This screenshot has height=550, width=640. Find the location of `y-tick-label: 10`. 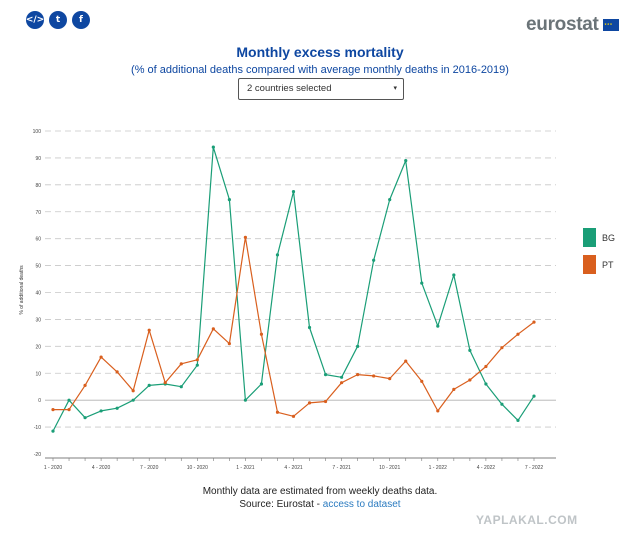

y-tick-label: 10 is located at coordinates (38, 374).